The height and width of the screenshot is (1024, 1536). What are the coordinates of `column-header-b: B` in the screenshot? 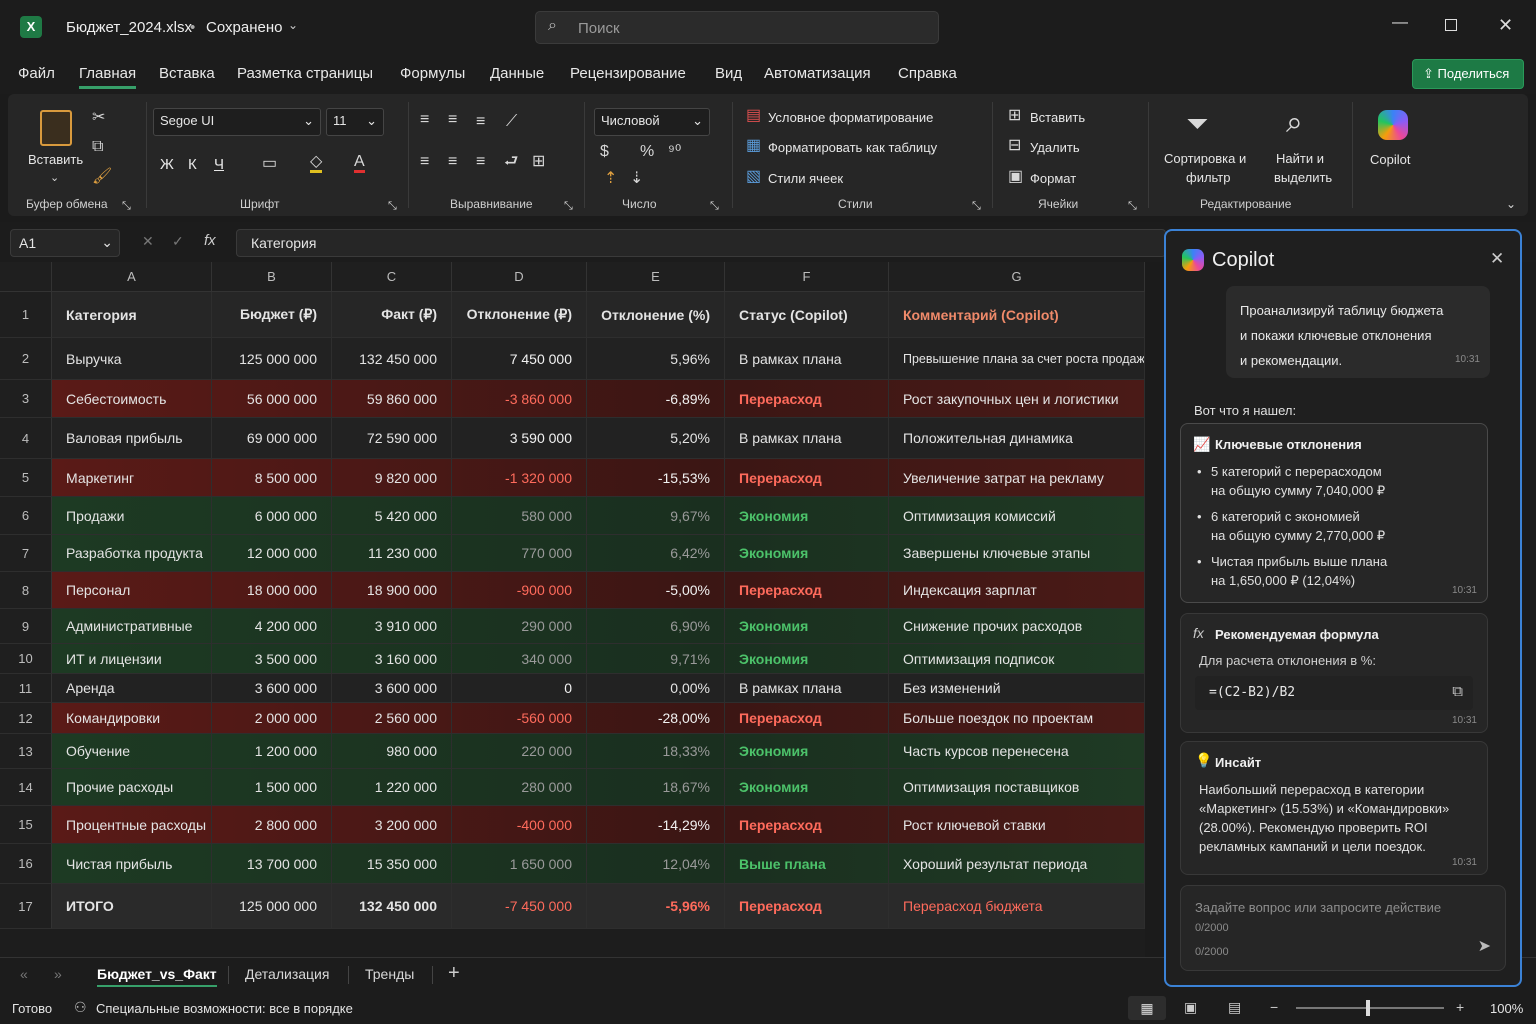 It's located at (272, 277).